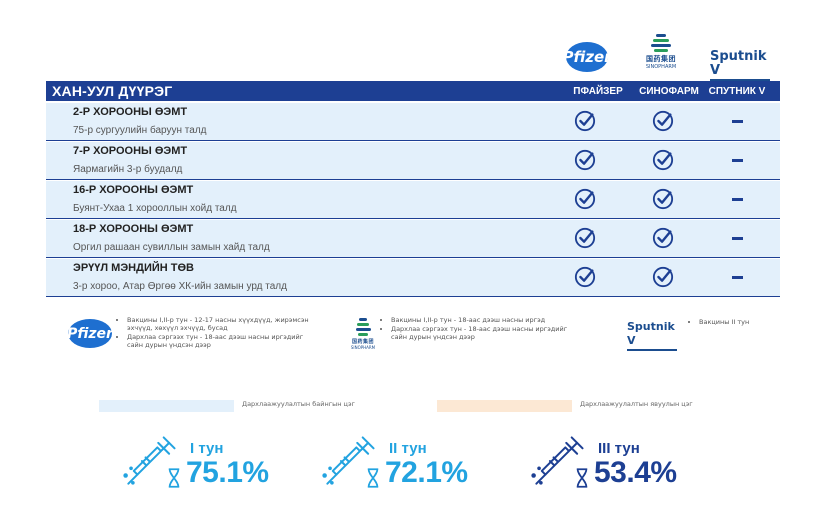 This screenshot has width=825, height=521. Describe the element at coordinates (207, 448) in the screenshot. I see `dose-1-label: I тун` at that location.